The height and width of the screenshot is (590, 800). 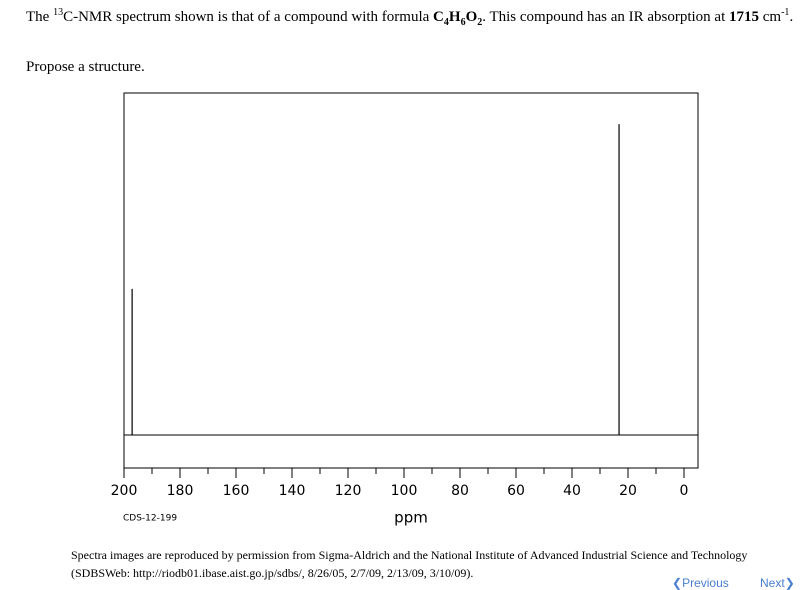 I want to click on x-axis-label: ppm, so click(x=411, y=518).